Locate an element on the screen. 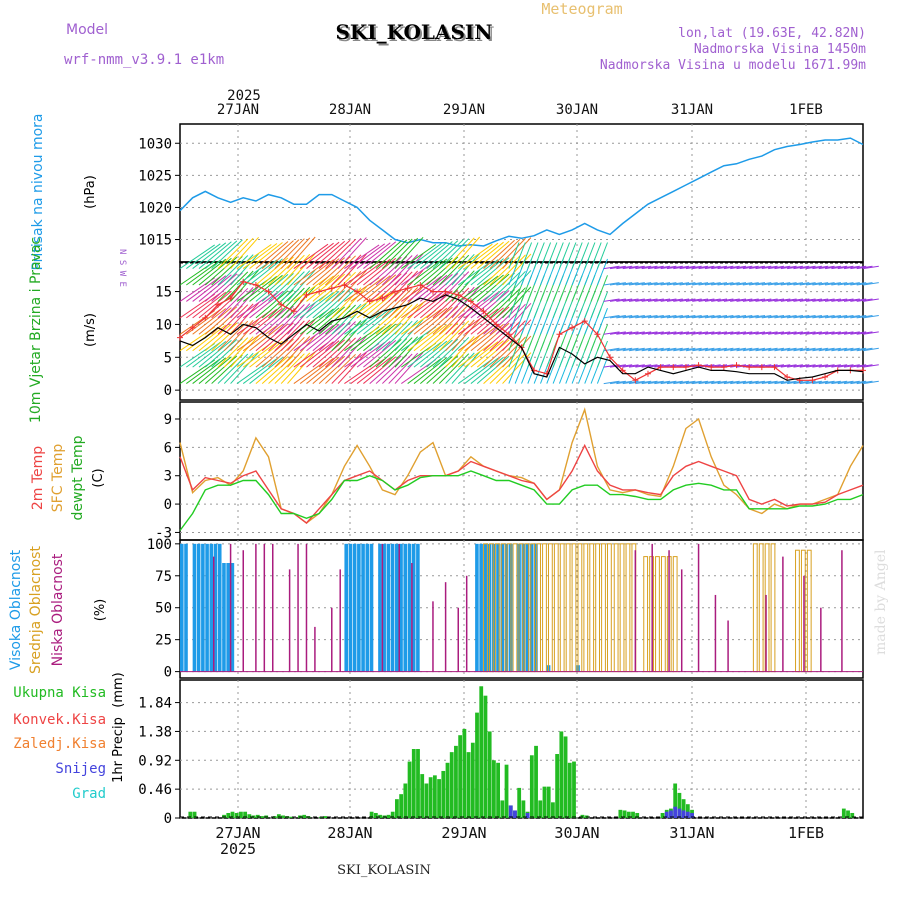 This screenshot has width=900, height=900. compass-rose: N S W E is located at coordinates (122, 268).